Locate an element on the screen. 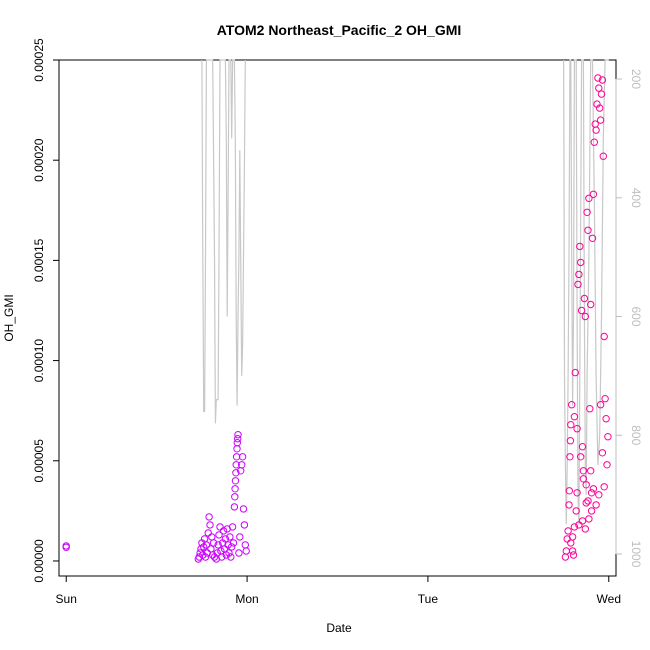 The height and width of the screenshot is (650, 650). y-tick-label: 0.00010 is located at coordinates (39, 361).